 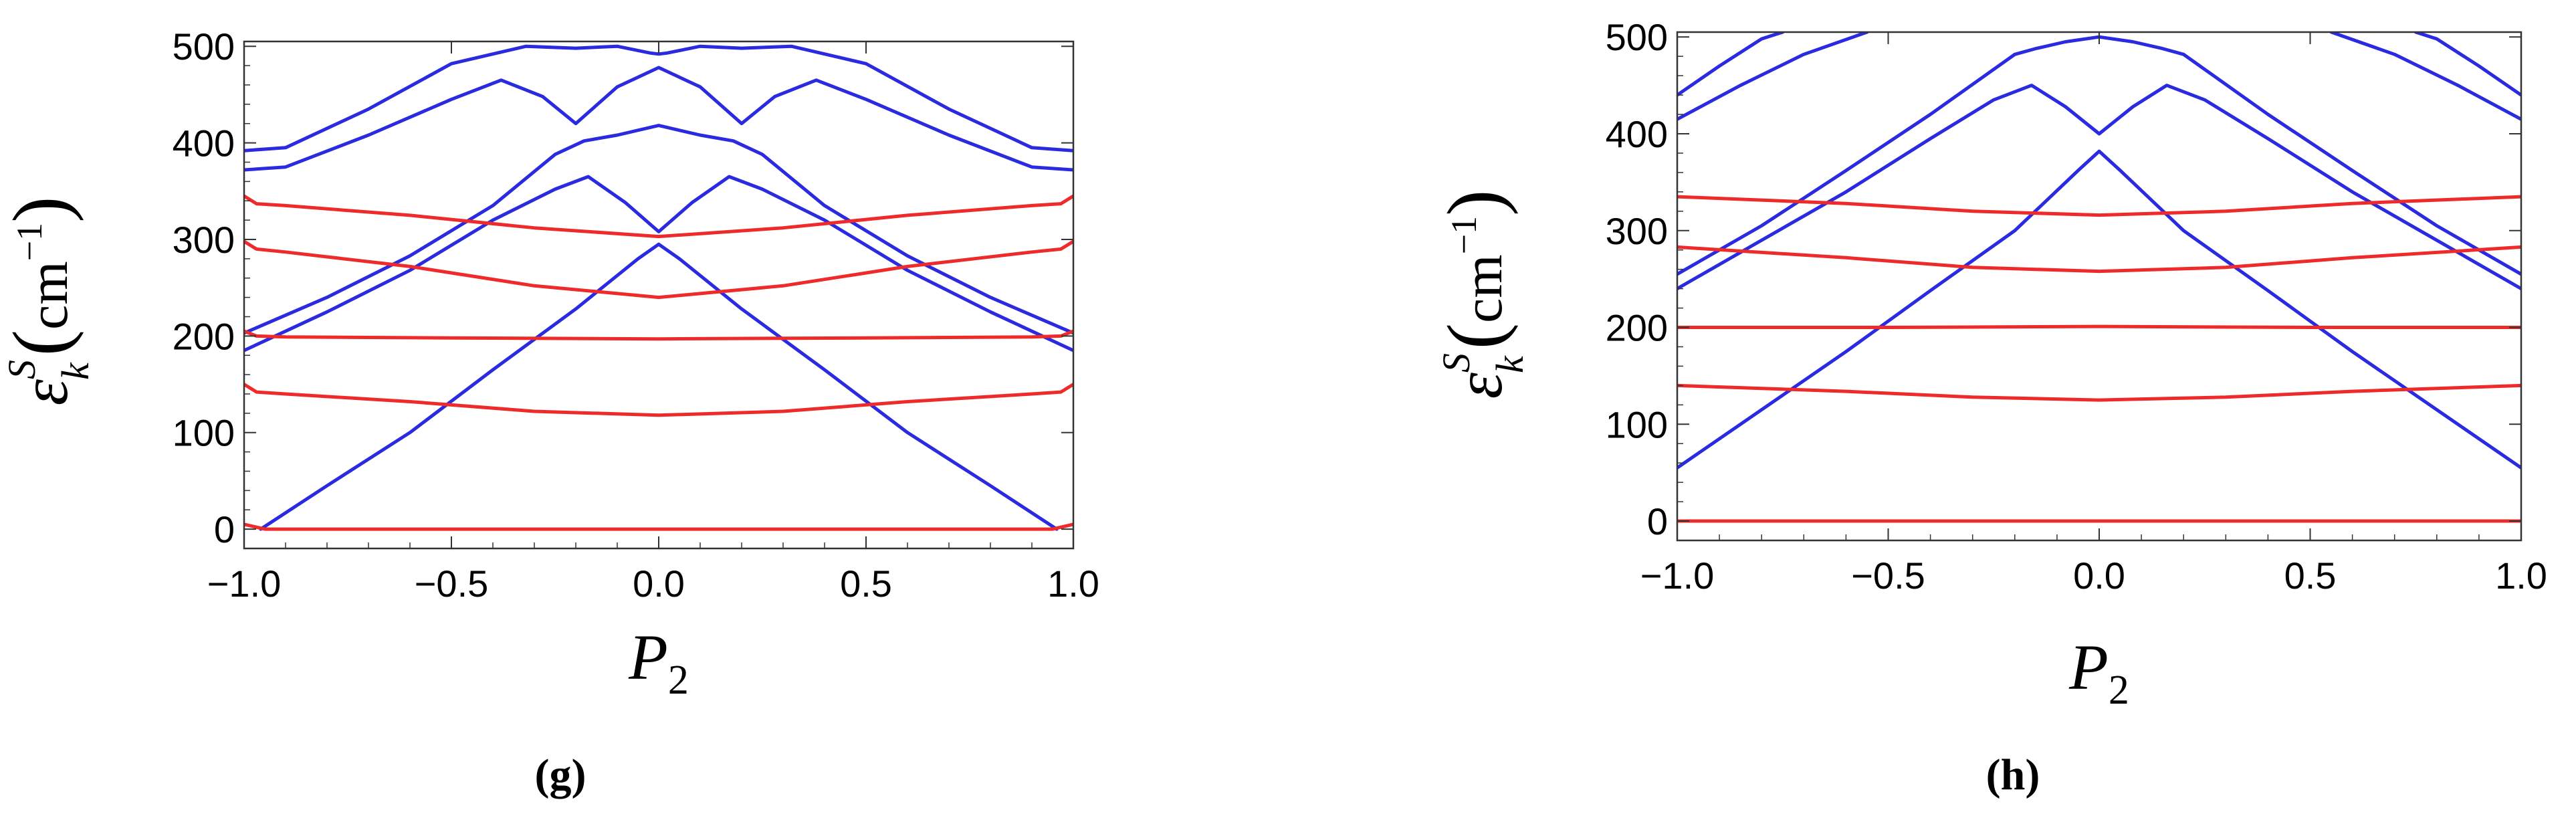 I want to click on panel-label: (h), so click(x=2013, y=774).